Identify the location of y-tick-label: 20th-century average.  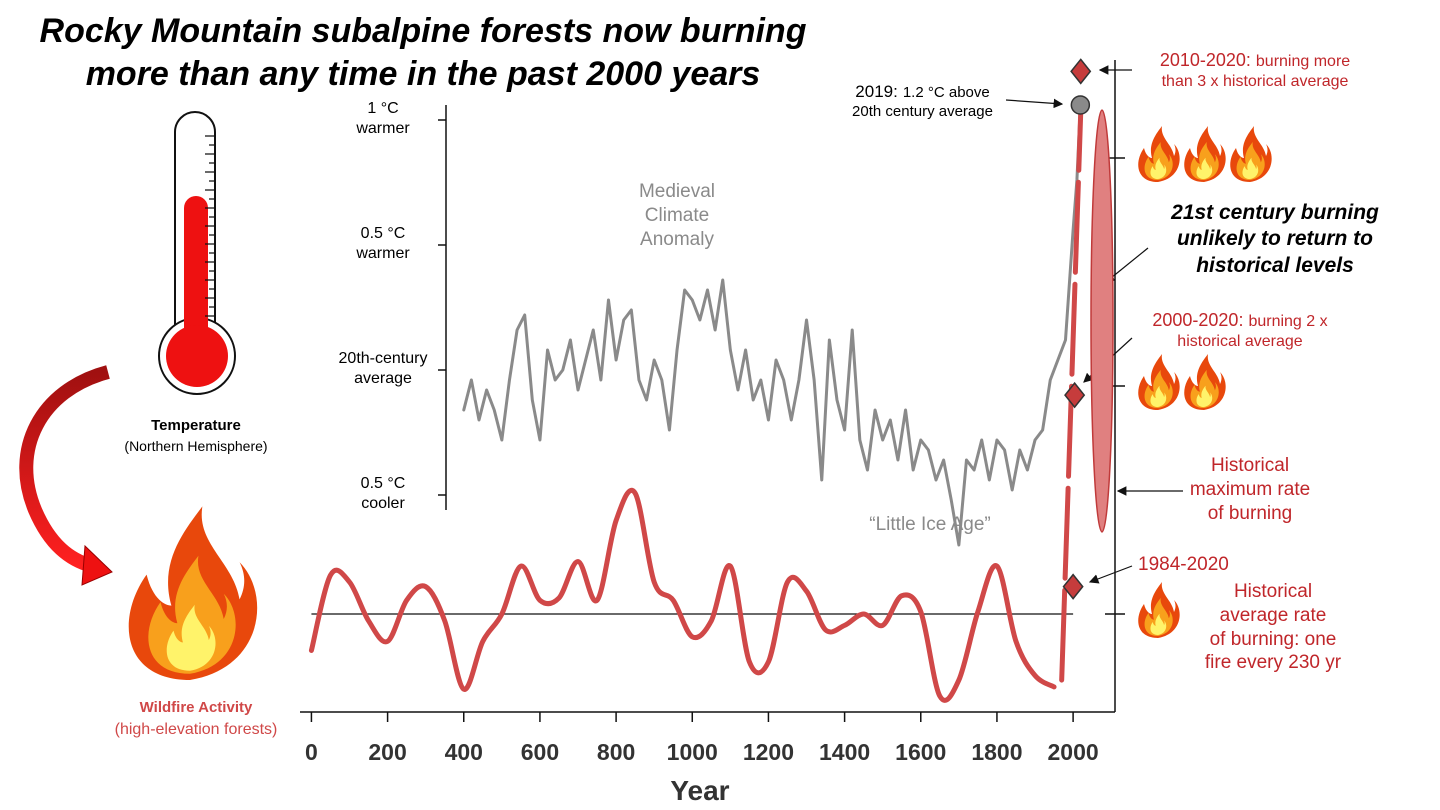
(383, 368).